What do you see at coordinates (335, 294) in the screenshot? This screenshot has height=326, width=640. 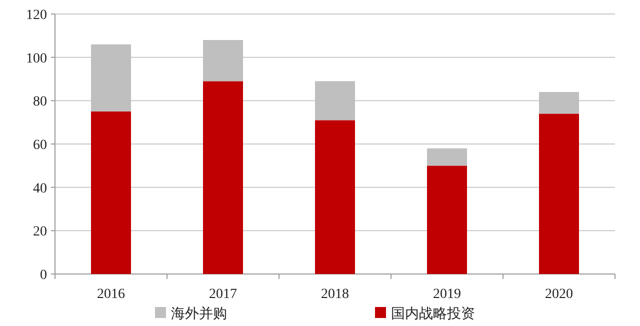 I see `x-tick-label: 2018` at bounding box center [335, 294].